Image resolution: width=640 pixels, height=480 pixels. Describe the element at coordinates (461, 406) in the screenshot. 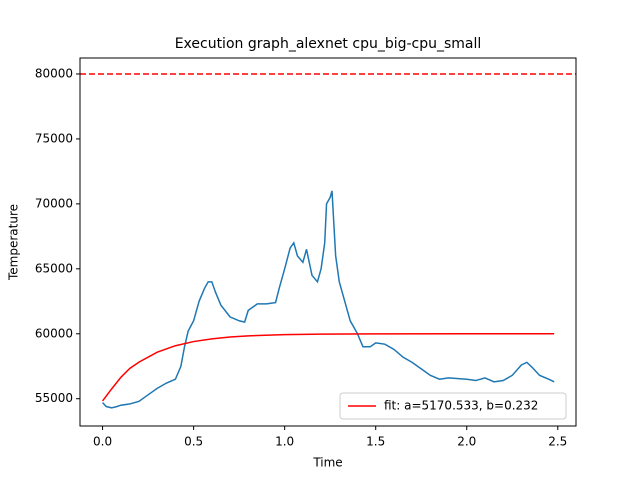

I see `legend-label: fit: a=5170.533, b=0.232` at that location.